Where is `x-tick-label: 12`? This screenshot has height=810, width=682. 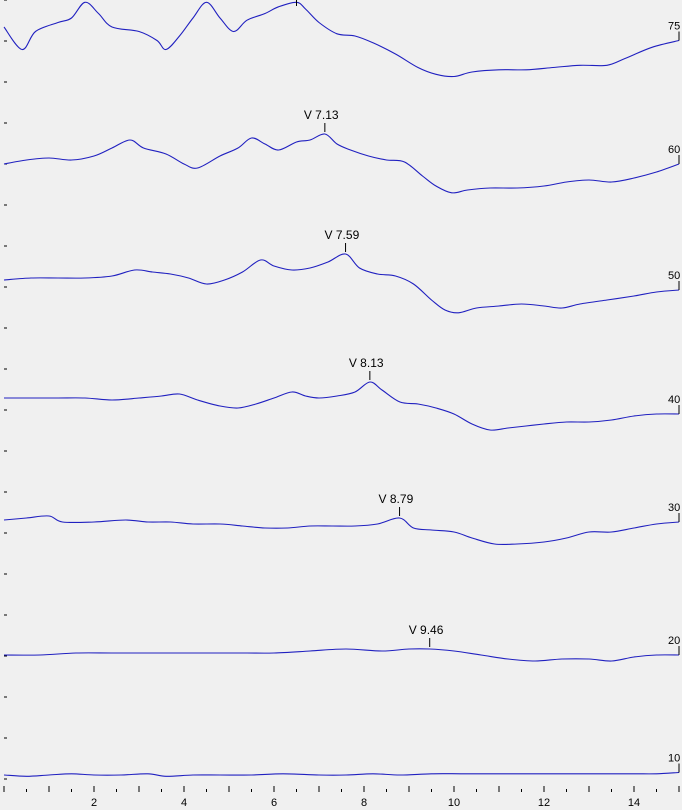
x-tick-label: 12 is located at coordinates (544, 803).